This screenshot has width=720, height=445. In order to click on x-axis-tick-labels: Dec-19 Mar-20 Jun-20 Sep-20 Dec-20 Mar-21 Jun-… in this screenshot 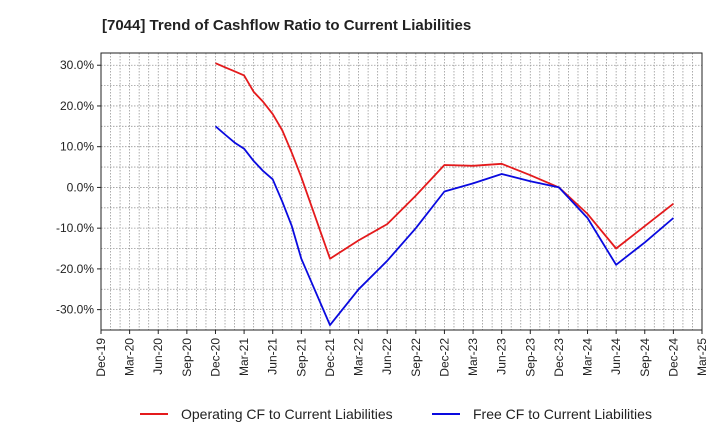, I will do `click(401, 353)`.